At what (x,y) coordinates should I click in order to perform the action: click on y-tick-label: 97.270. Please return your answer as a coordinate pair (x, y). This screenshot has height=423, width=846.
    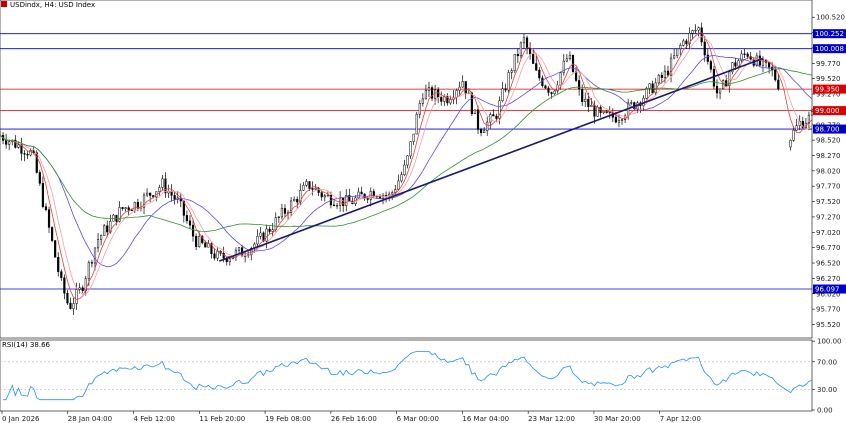
    Looking at the image, I should click on (828, 217).